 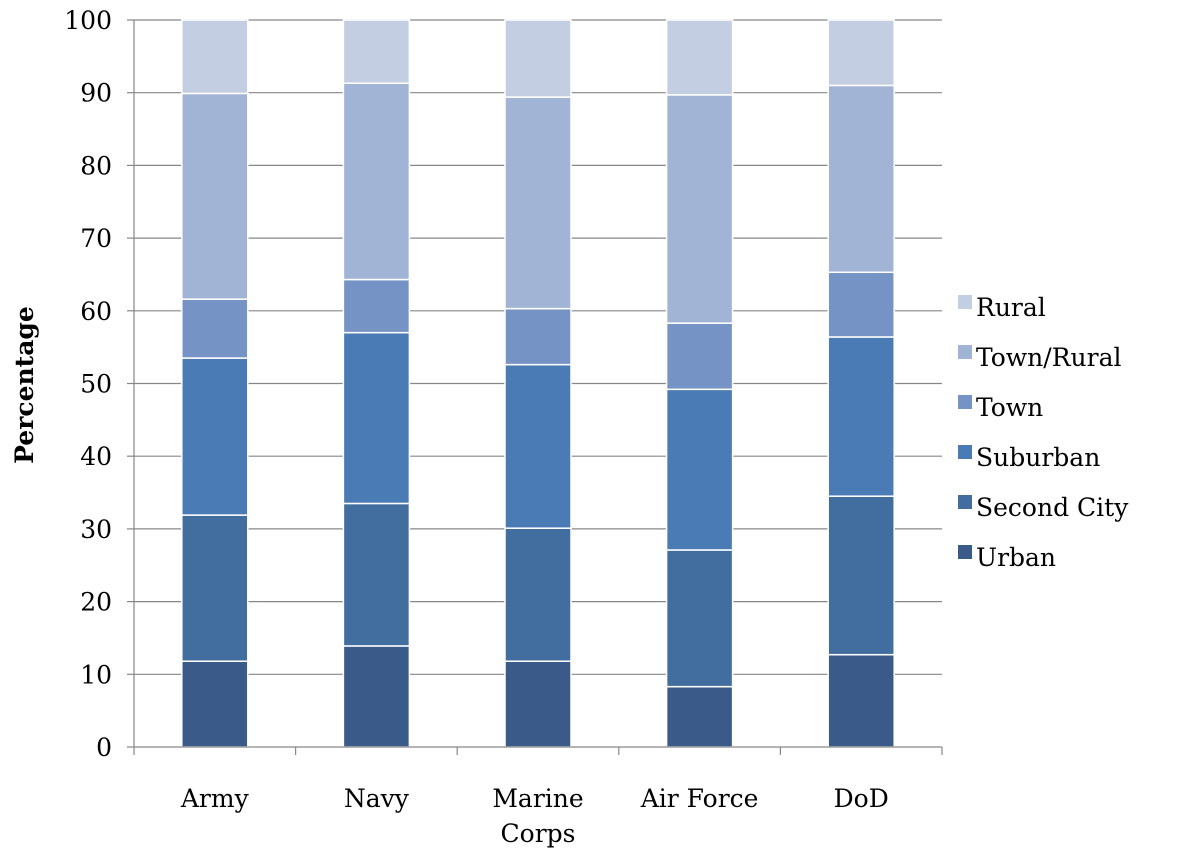 I want to click on legend-label: Town/Rural, so click(x=1048, y=357).